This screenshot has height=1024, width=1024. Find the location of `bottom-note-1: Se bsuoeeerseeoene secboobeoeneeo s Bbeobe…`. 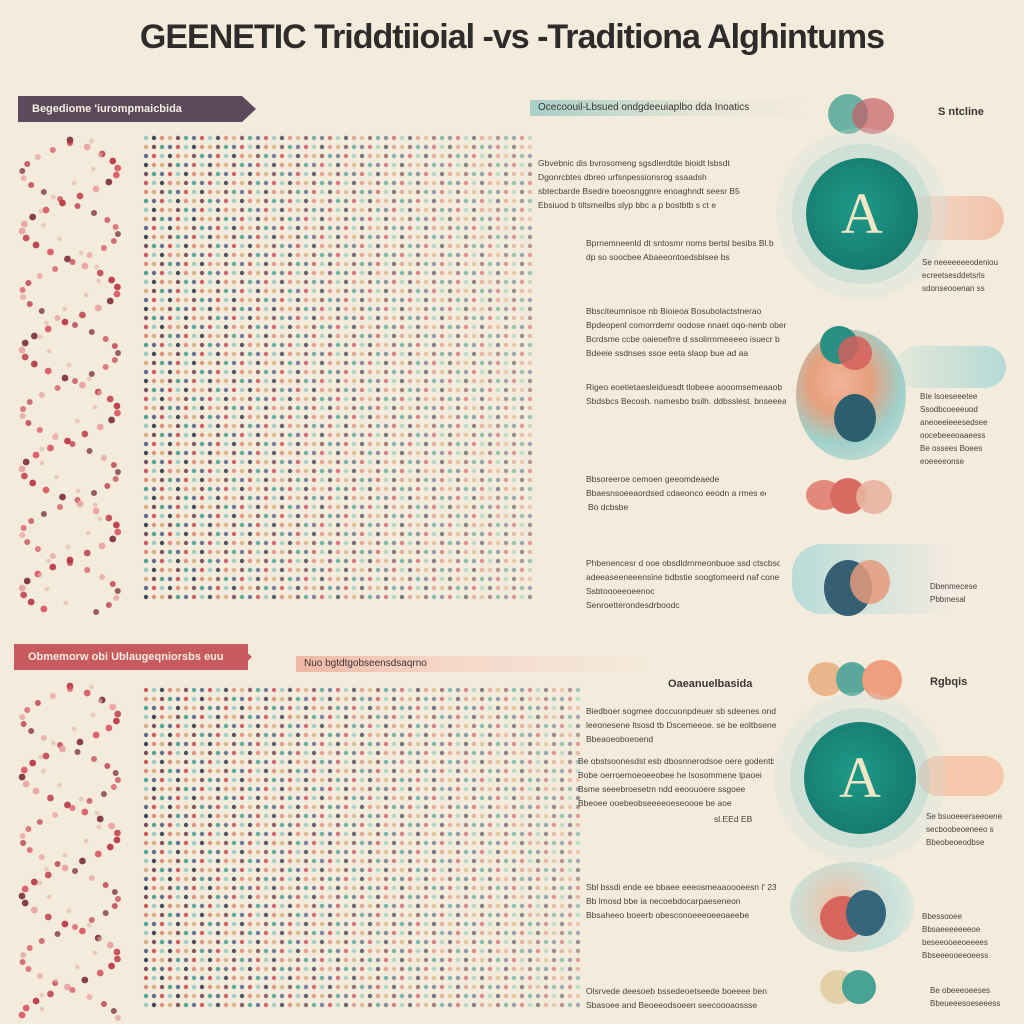

bottom-note-1: Se bsuoeeerseeoene secboobeoeneeo s Bbeobe… is located at coordinates (964, 829).